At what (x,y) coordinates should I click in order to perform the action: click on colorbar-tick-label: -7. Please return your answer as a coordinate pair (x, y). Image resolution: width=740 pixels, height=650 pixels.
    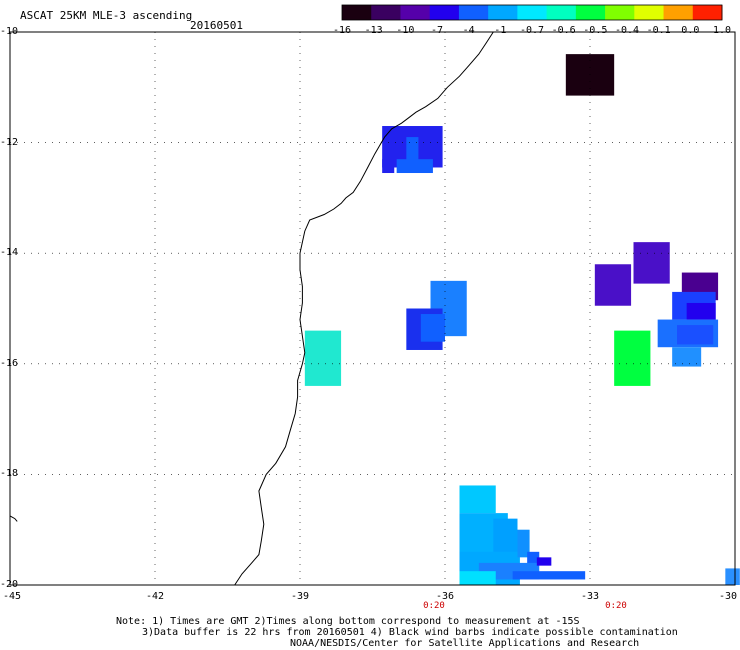
    Looking at the image, I should click on (437, 30).